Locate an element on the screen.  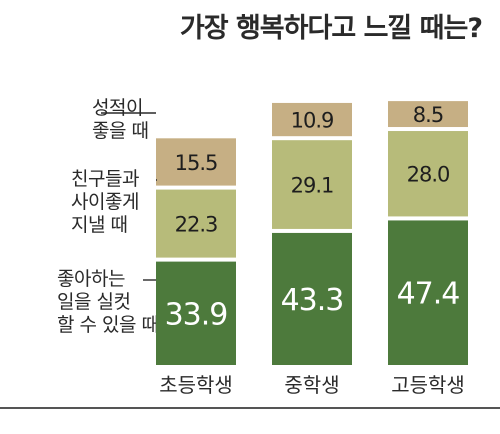
value-label: 10.9 is located at coordinates (312, 121).